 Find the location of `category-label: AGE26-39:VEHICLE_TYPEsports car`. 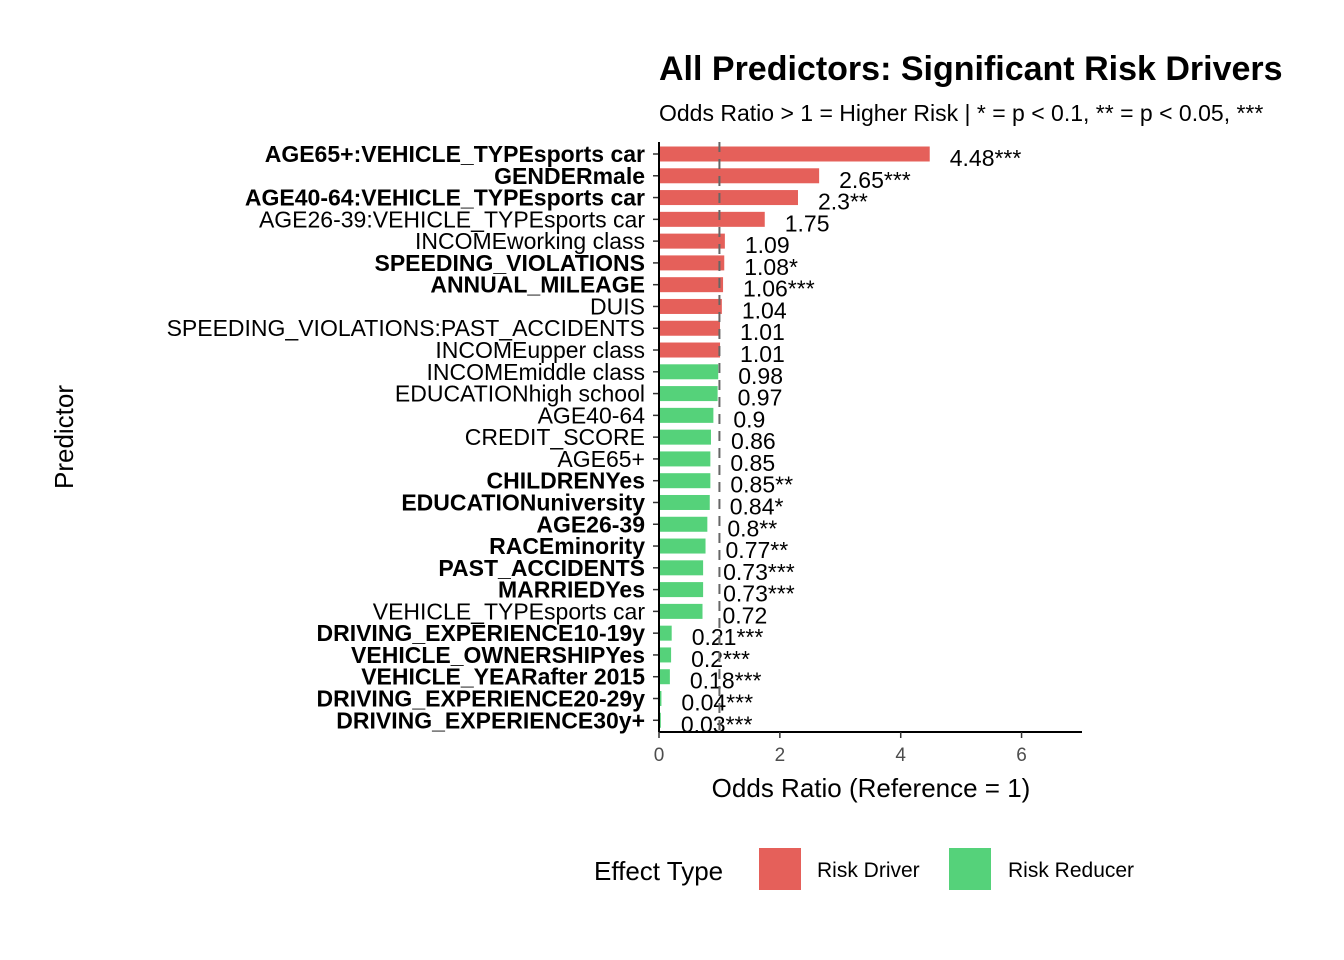

category-label: AGE26-39:VEHICLE_TYPEsports car is located at coordinates (452, 219).